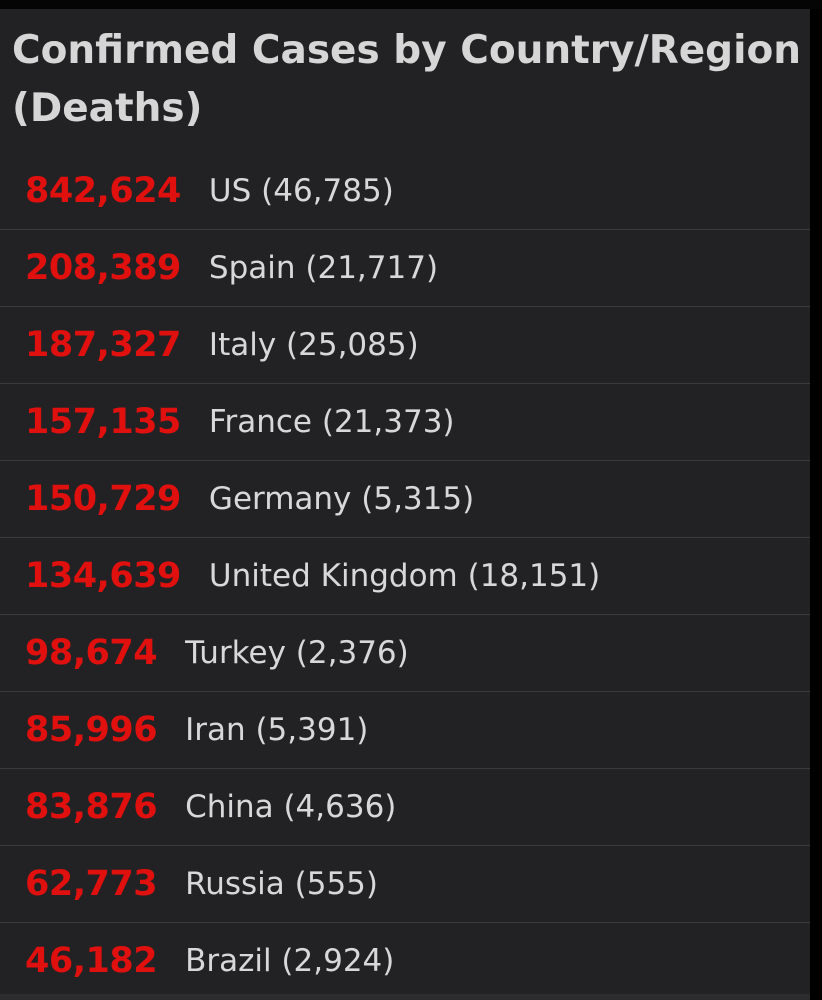 The width and height of the screenshot is (822, 1000). I want to click on list-item: 157,135 France (21,373), so click(405, 422).